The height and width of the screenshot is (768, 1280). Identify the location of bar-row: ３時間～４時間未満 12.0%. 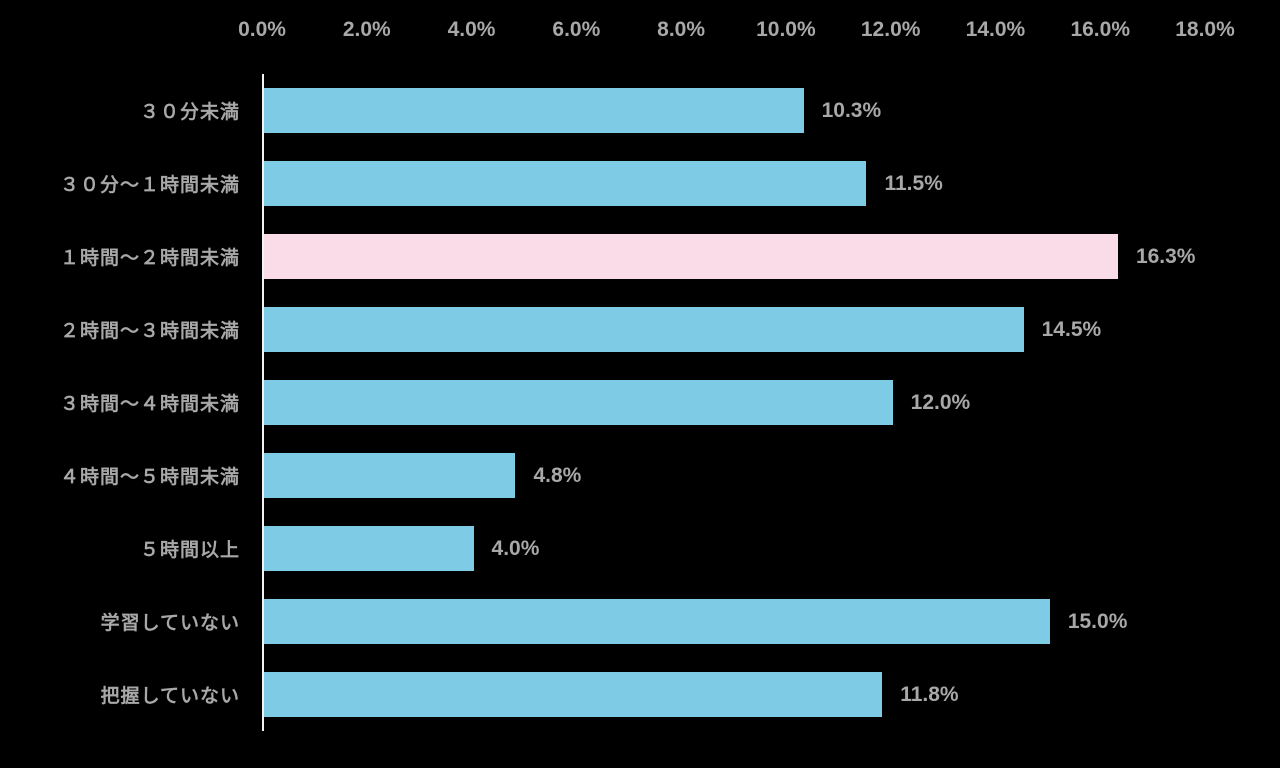
(640, 402).